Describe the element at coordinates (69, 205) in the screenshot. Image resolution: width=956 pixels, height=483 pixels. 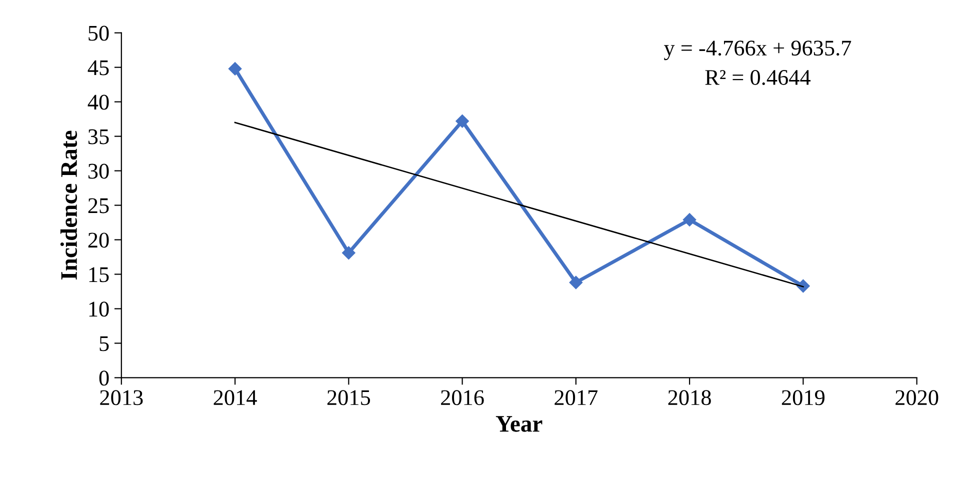
I see `y-axis-title: Incidence Rate` at that location.